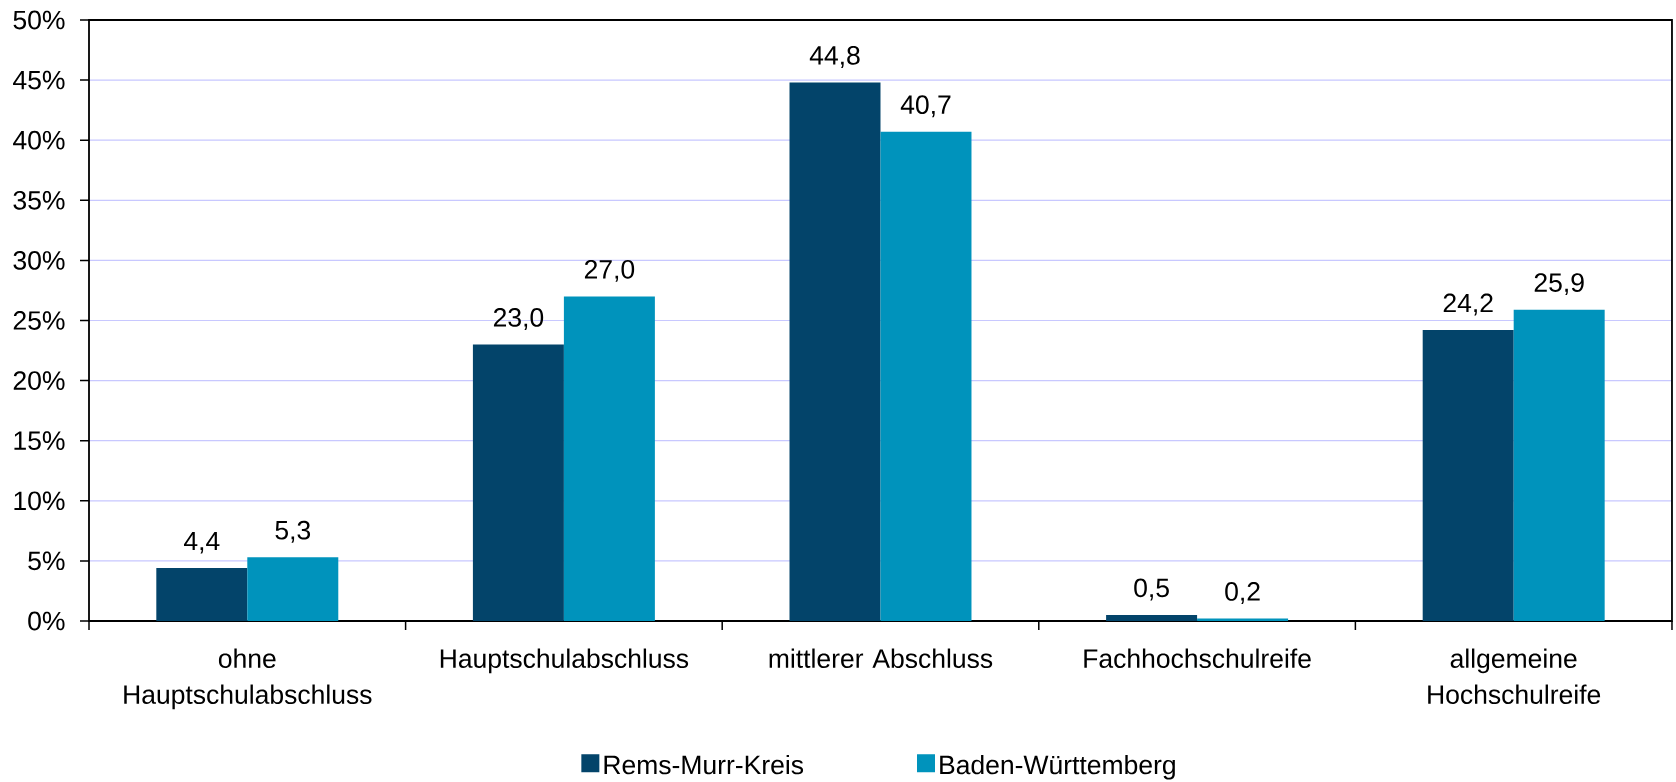 This screenshot has width=1676, height=782. What do you see at coordinates (39, 20) in the screenshot?
I see `y-tick-label: 50%` at bounding box center [39, 20].